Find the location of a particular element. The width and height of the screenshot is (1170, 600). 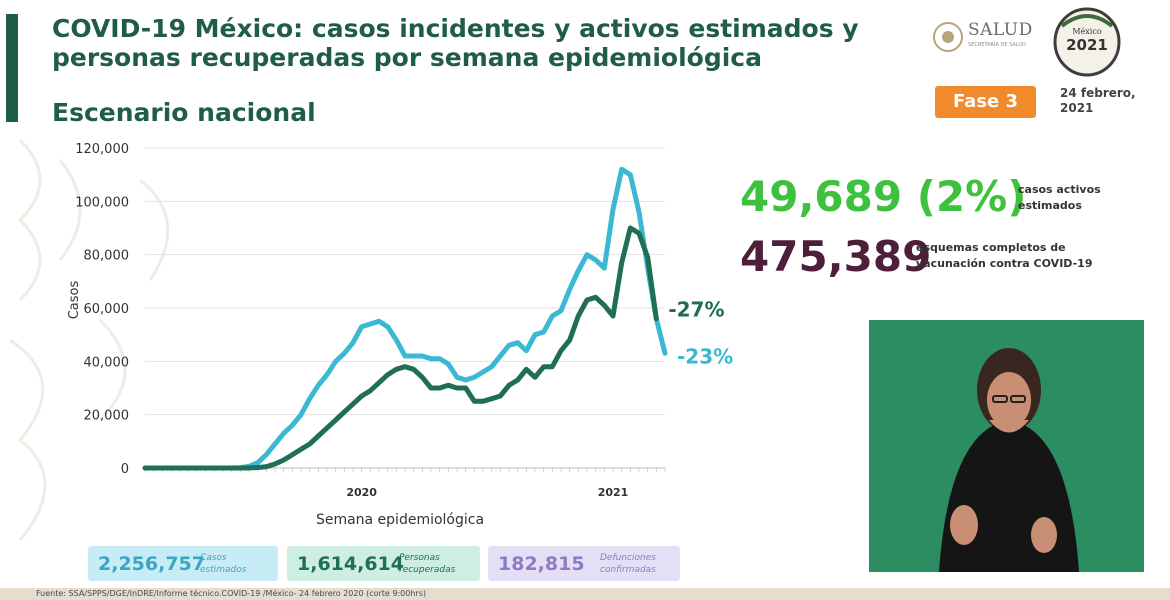

stat-box-estimated-cases: 2,256,757 Casos estimados is located at coordinates (183, 563).